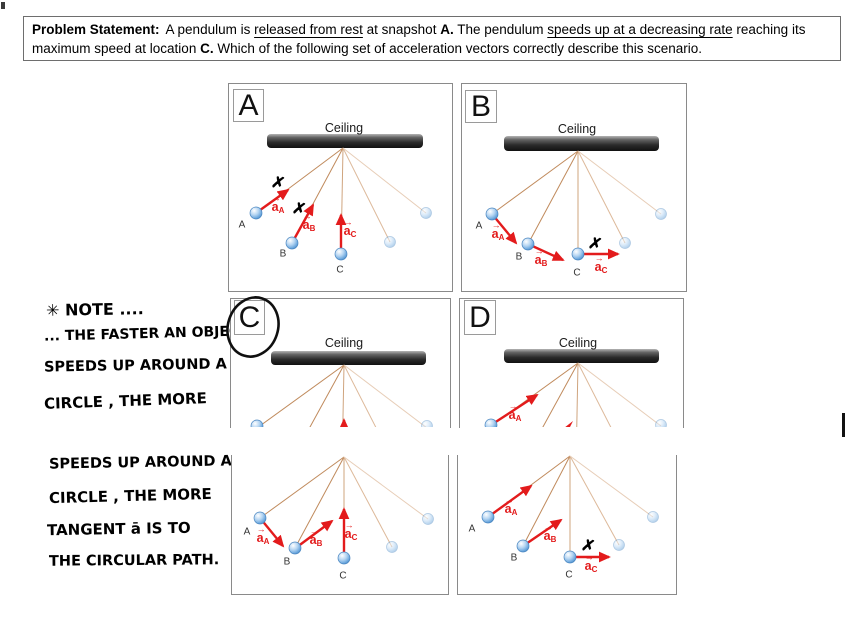 The height and width of the screenshot is (628, 856). I want to click on panel-label-box-a: A, so click(248, 105).